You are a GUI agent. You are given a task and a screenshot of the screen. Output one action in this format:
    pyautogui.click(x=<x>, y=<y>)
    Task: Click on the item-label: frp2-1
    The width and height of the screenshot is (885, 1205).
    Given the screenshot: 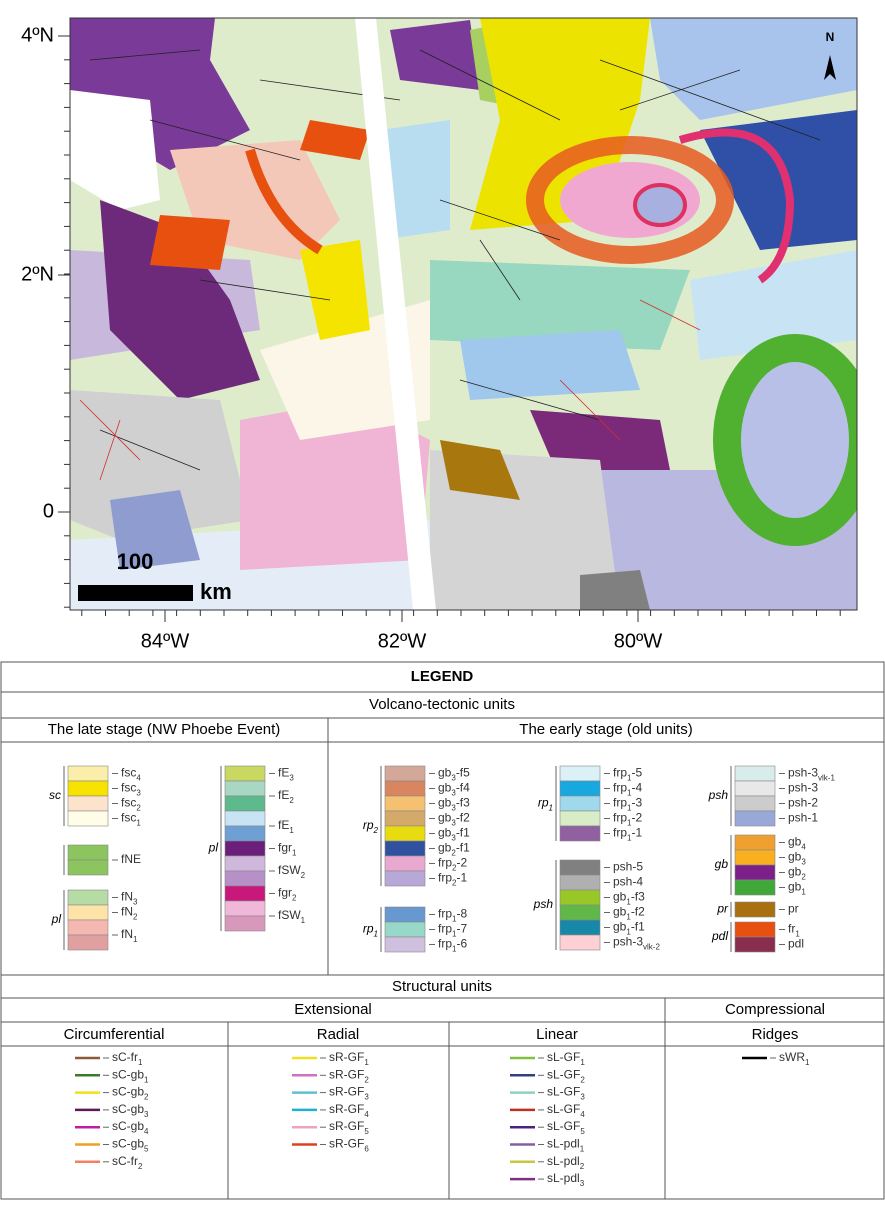 What is the action you would take?
    pyautogui.click(x=452, y=879)
    